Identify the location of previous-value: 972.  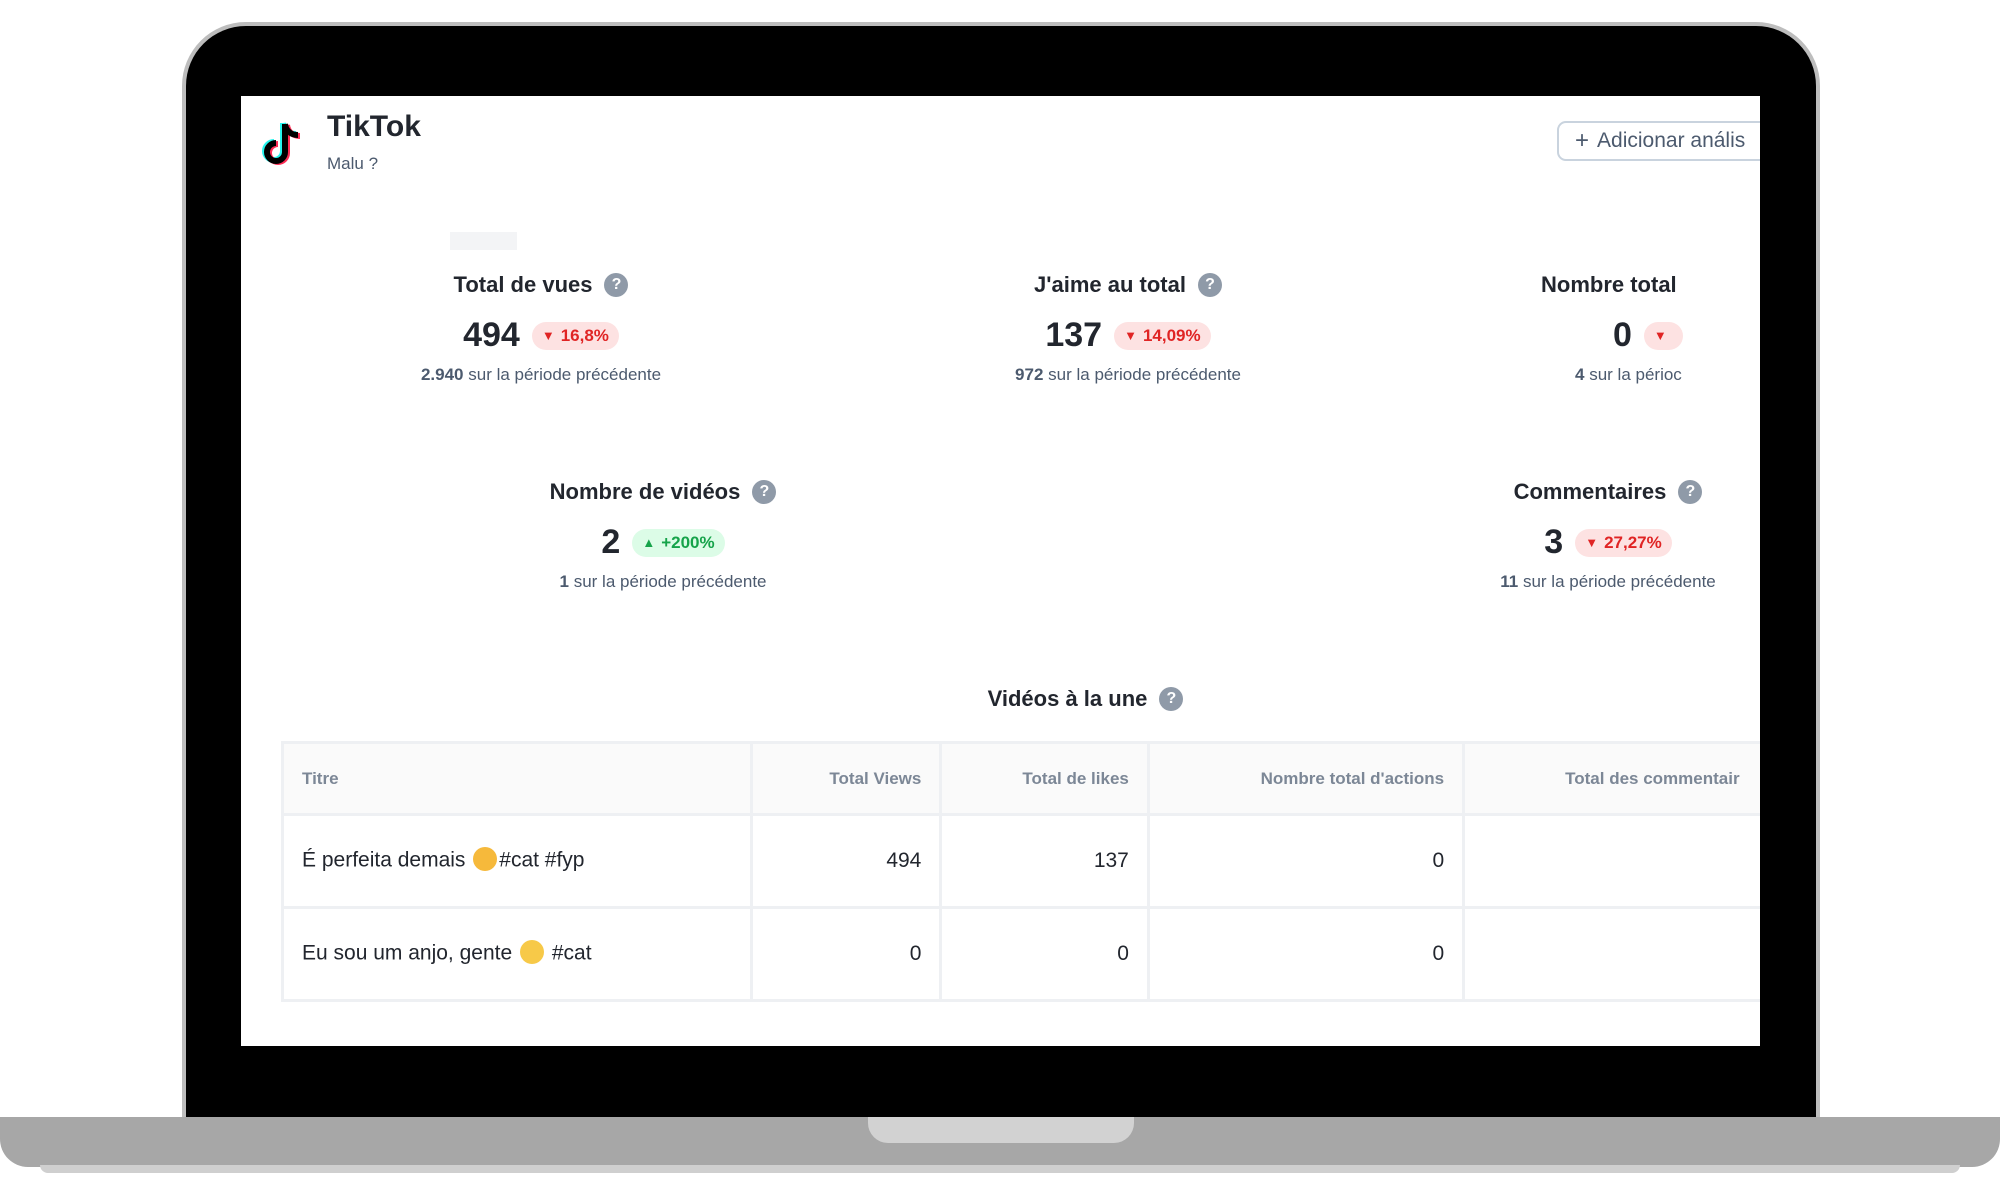
(1029, 374).